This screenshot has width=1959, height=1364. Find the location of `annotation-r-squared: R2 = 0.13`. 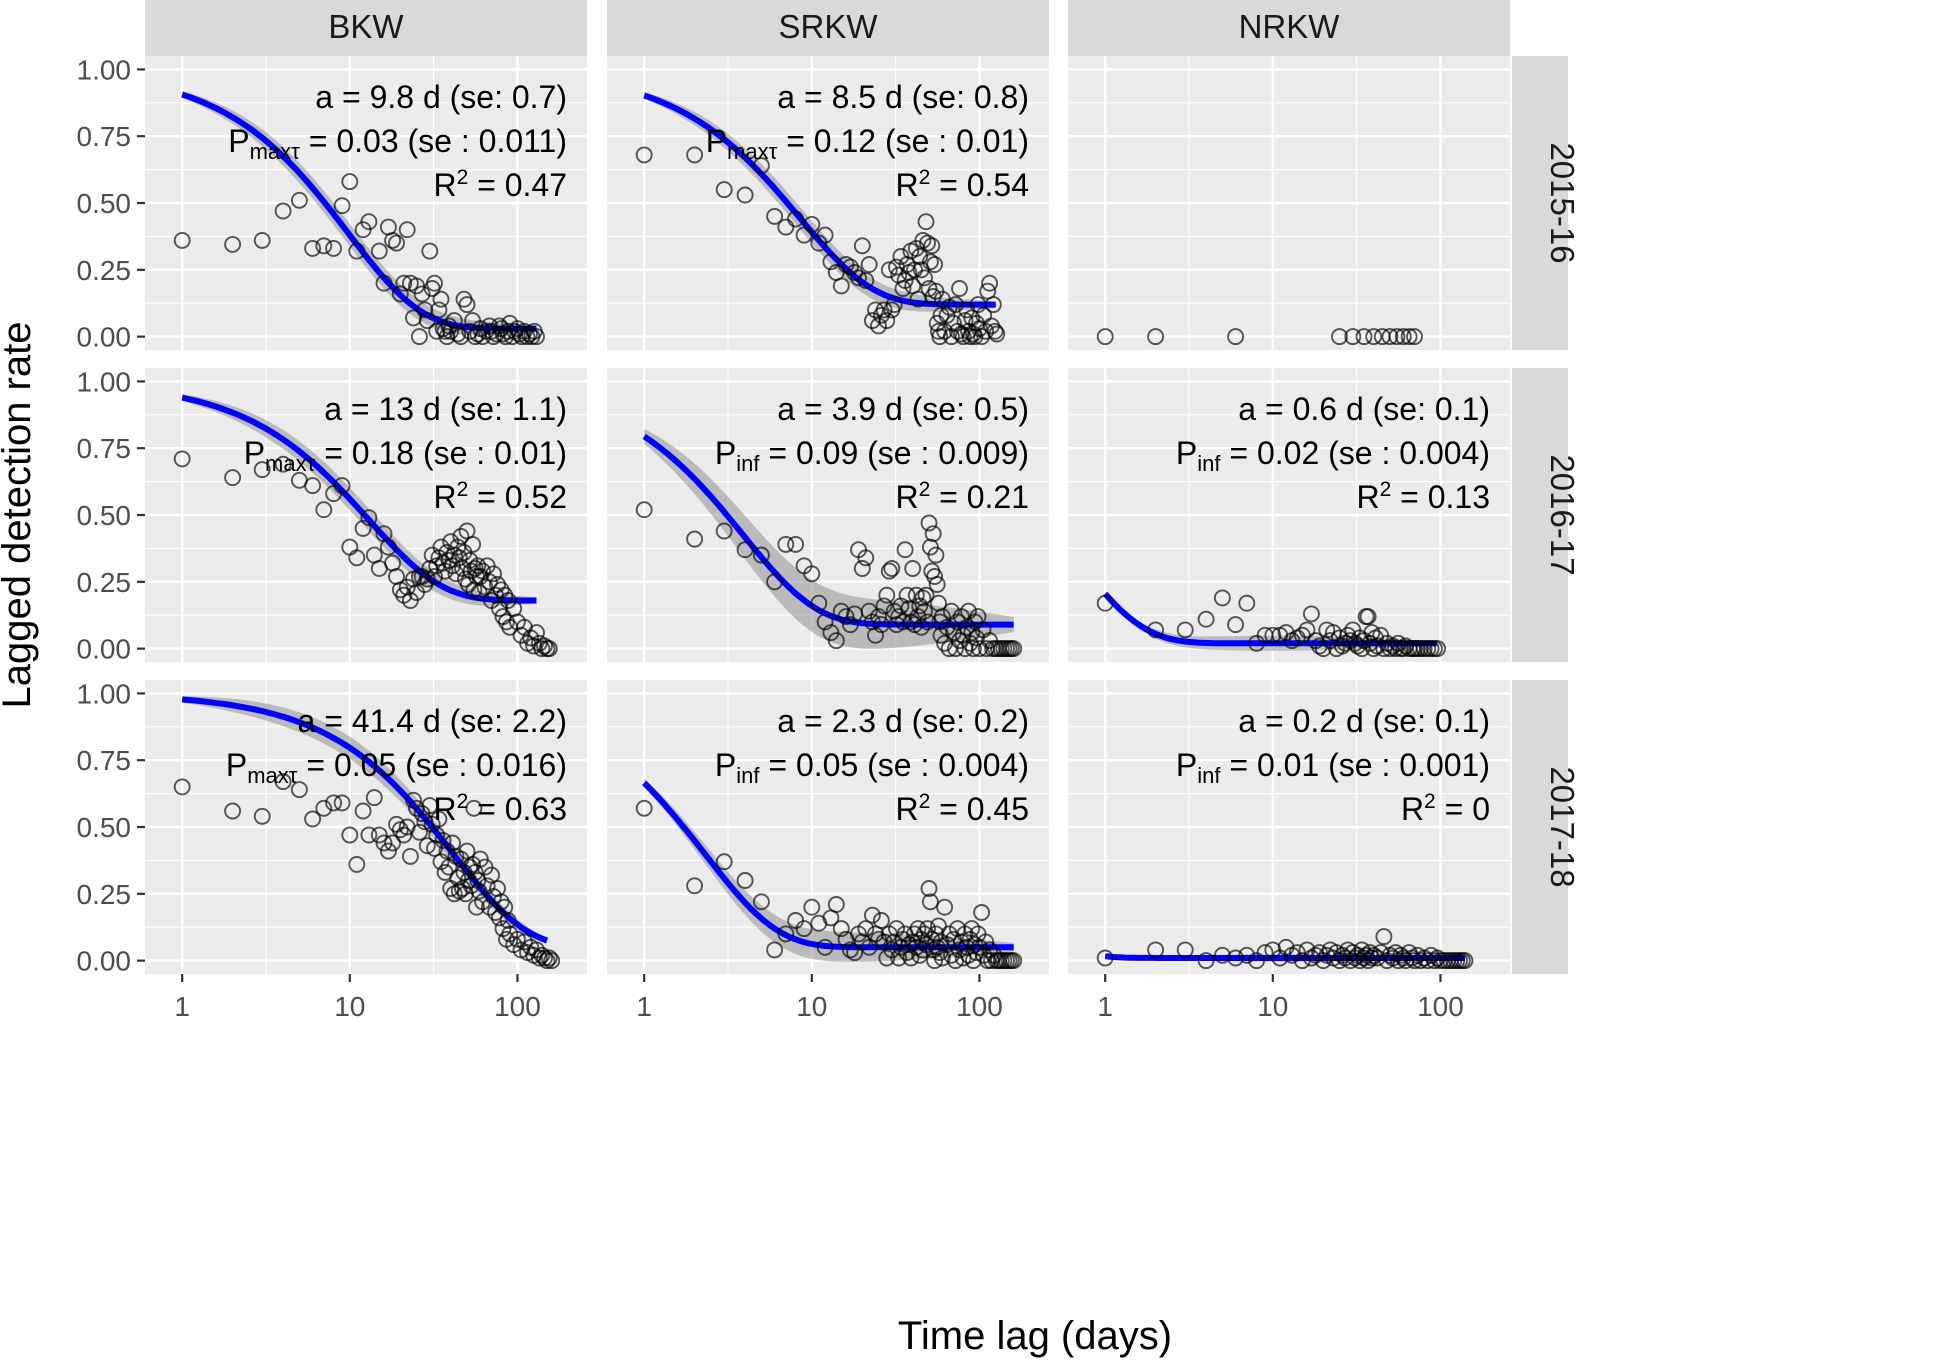

annotation-r-squared: R2 = 0.13 is located at coordinates (1423, 496).